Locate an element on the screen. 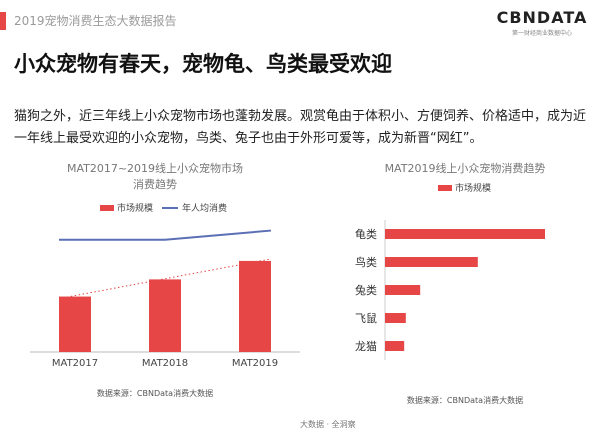  brand-accent-bar is located at coordinates (3, 21).